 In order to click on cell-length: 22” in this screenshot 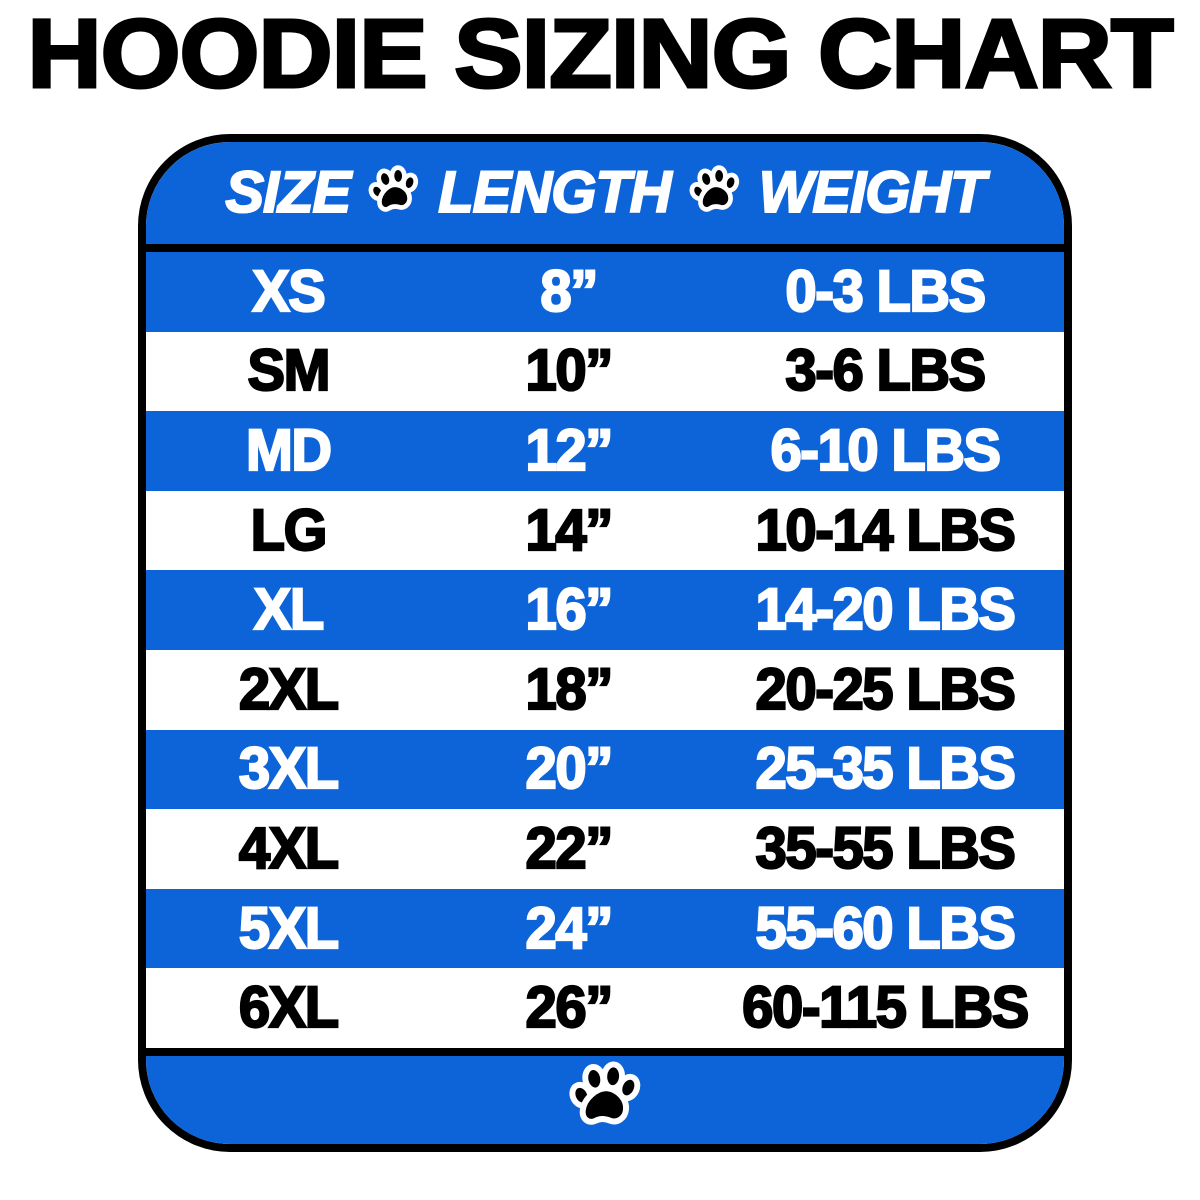, I will do `click(569, 848)`.